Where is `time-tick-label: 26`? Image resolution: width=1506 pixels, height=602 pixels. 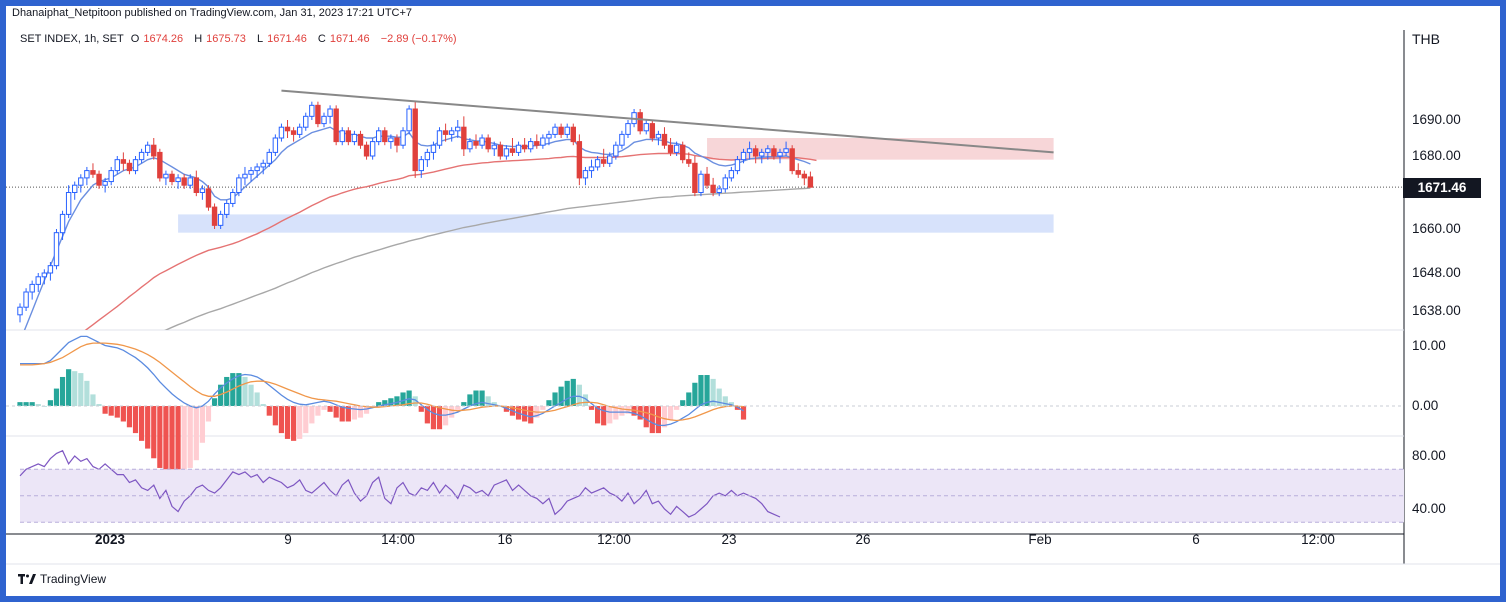
time-tick-label: 26 is located at coordinates (863, 539).